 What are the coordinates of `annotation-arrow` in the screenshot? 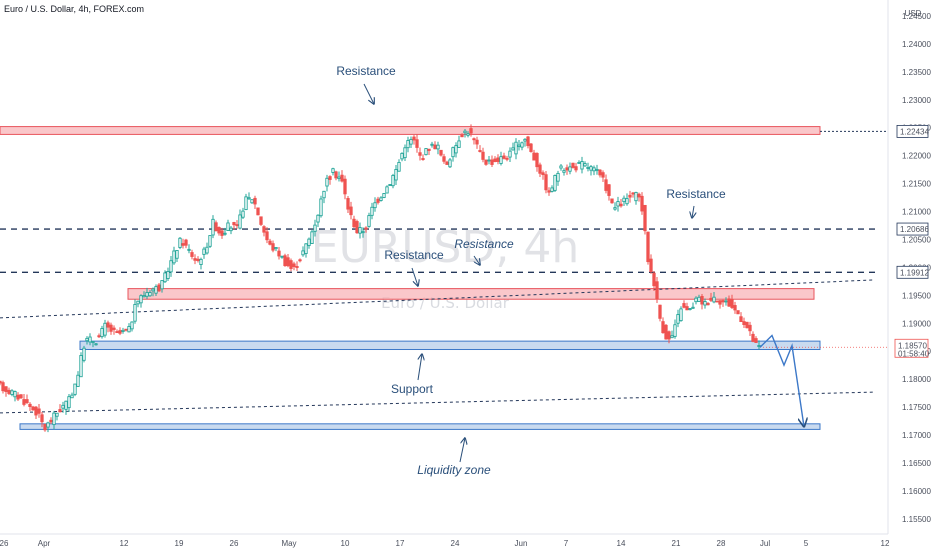 It's located at (414, 276).